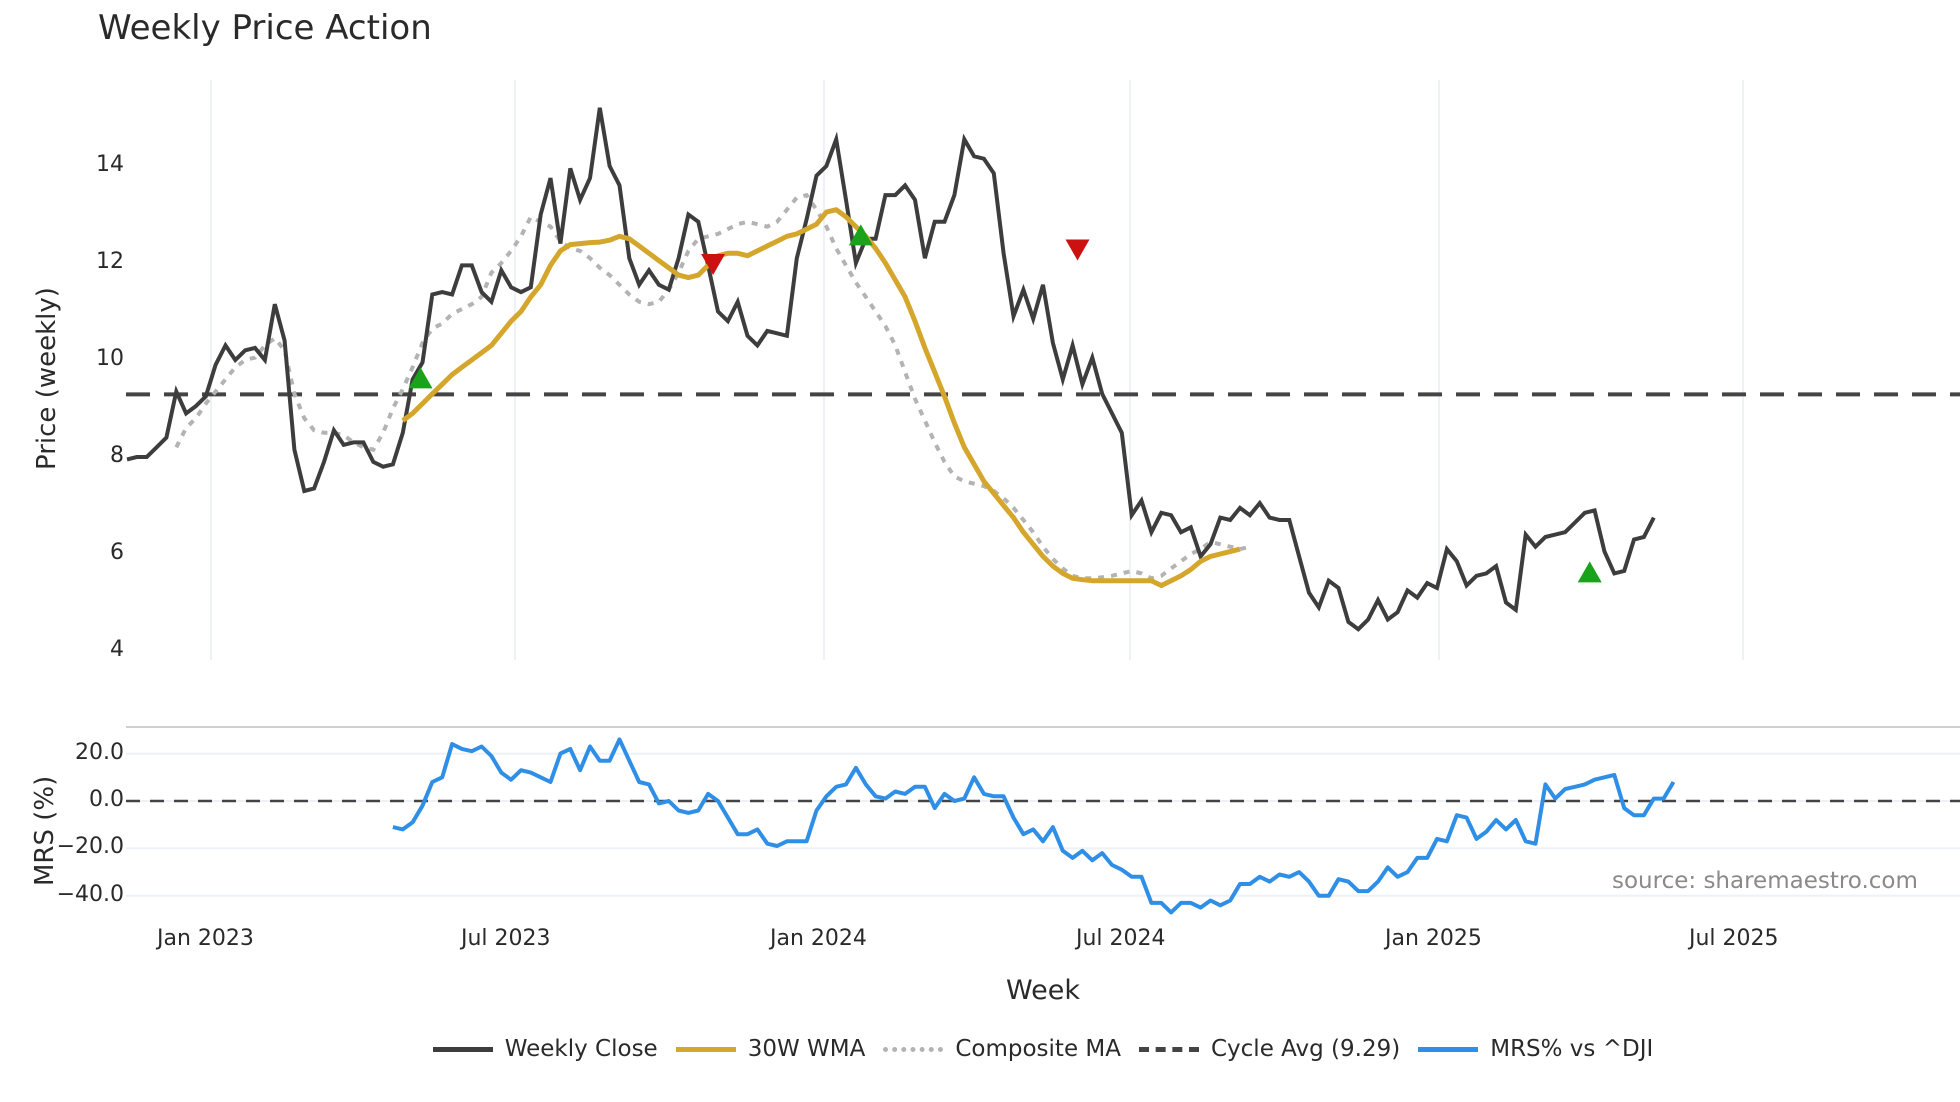  I want to click on legend-label: Composite MA, so click(1038, 1049).